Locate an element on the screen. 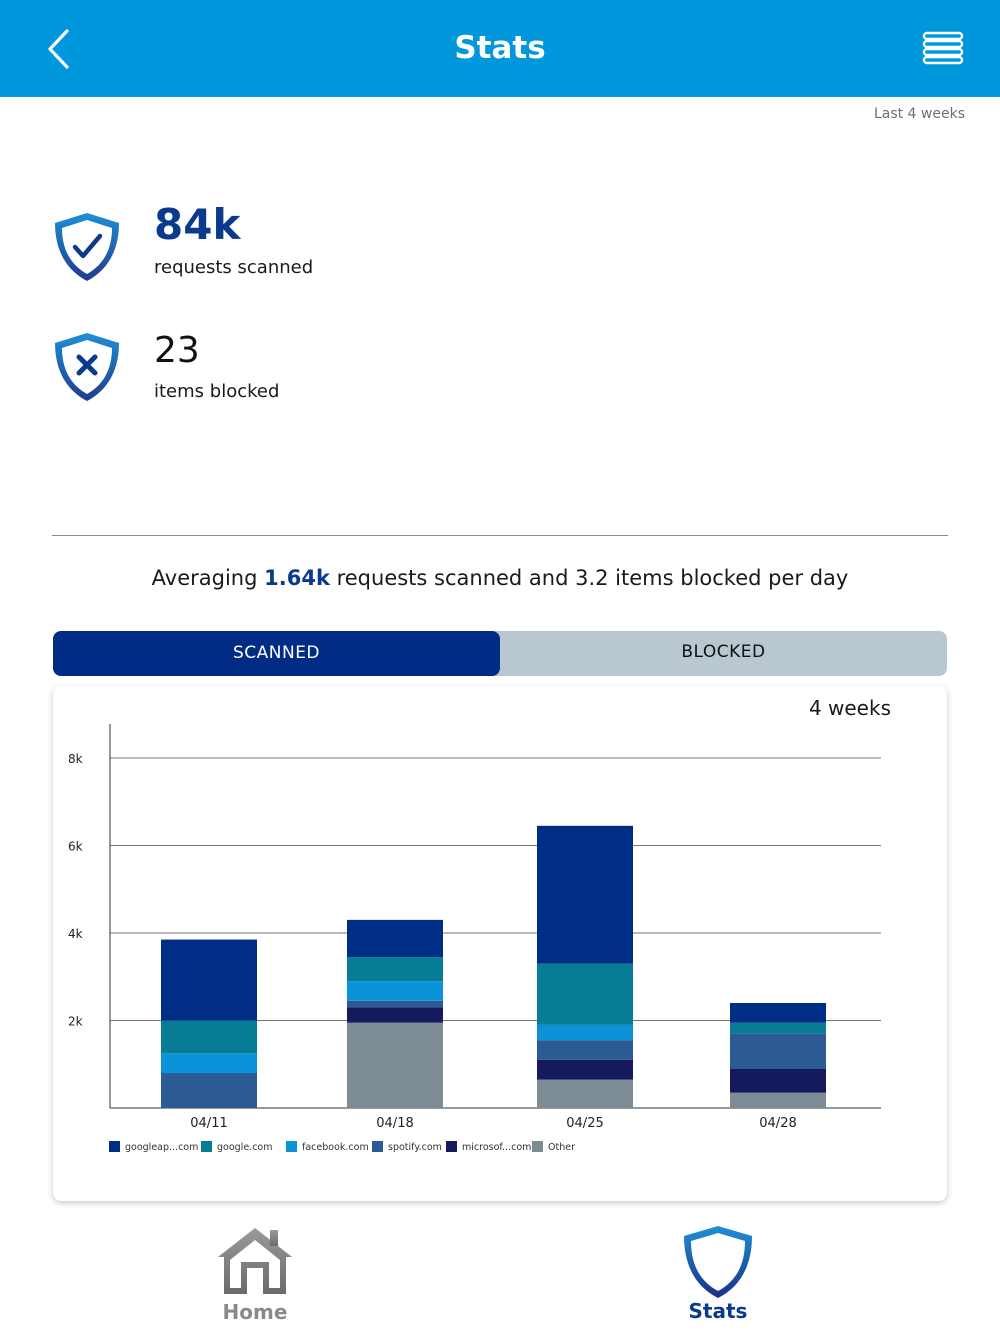  tab-stats-label: Stats is located at coordinates (718, 1311).